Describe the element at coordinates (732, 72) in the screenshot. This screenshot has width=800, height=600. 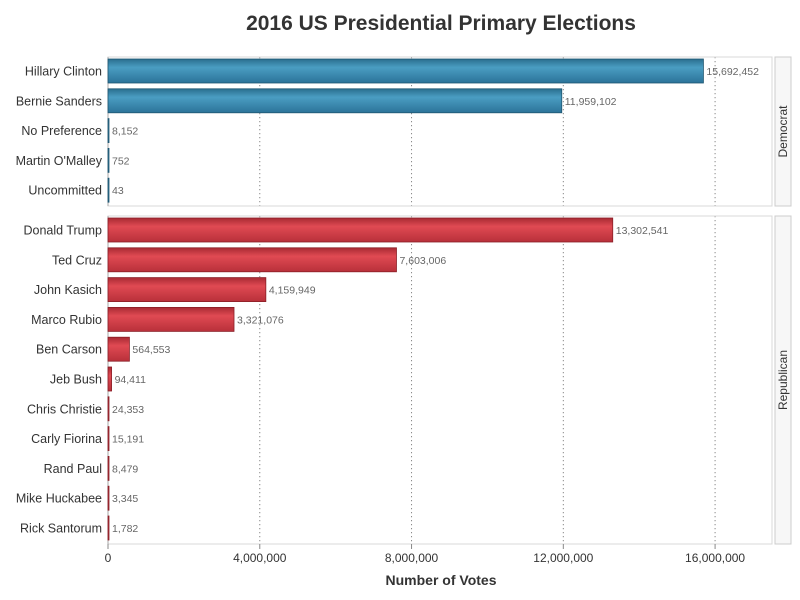
I see `value-label: 15,692,452` at that location.